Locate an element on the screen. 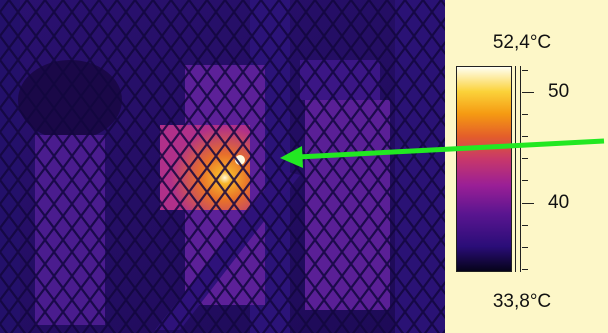 The image size is (608, 333). scale-label-50: 50 is located at coordinates (559, 91).